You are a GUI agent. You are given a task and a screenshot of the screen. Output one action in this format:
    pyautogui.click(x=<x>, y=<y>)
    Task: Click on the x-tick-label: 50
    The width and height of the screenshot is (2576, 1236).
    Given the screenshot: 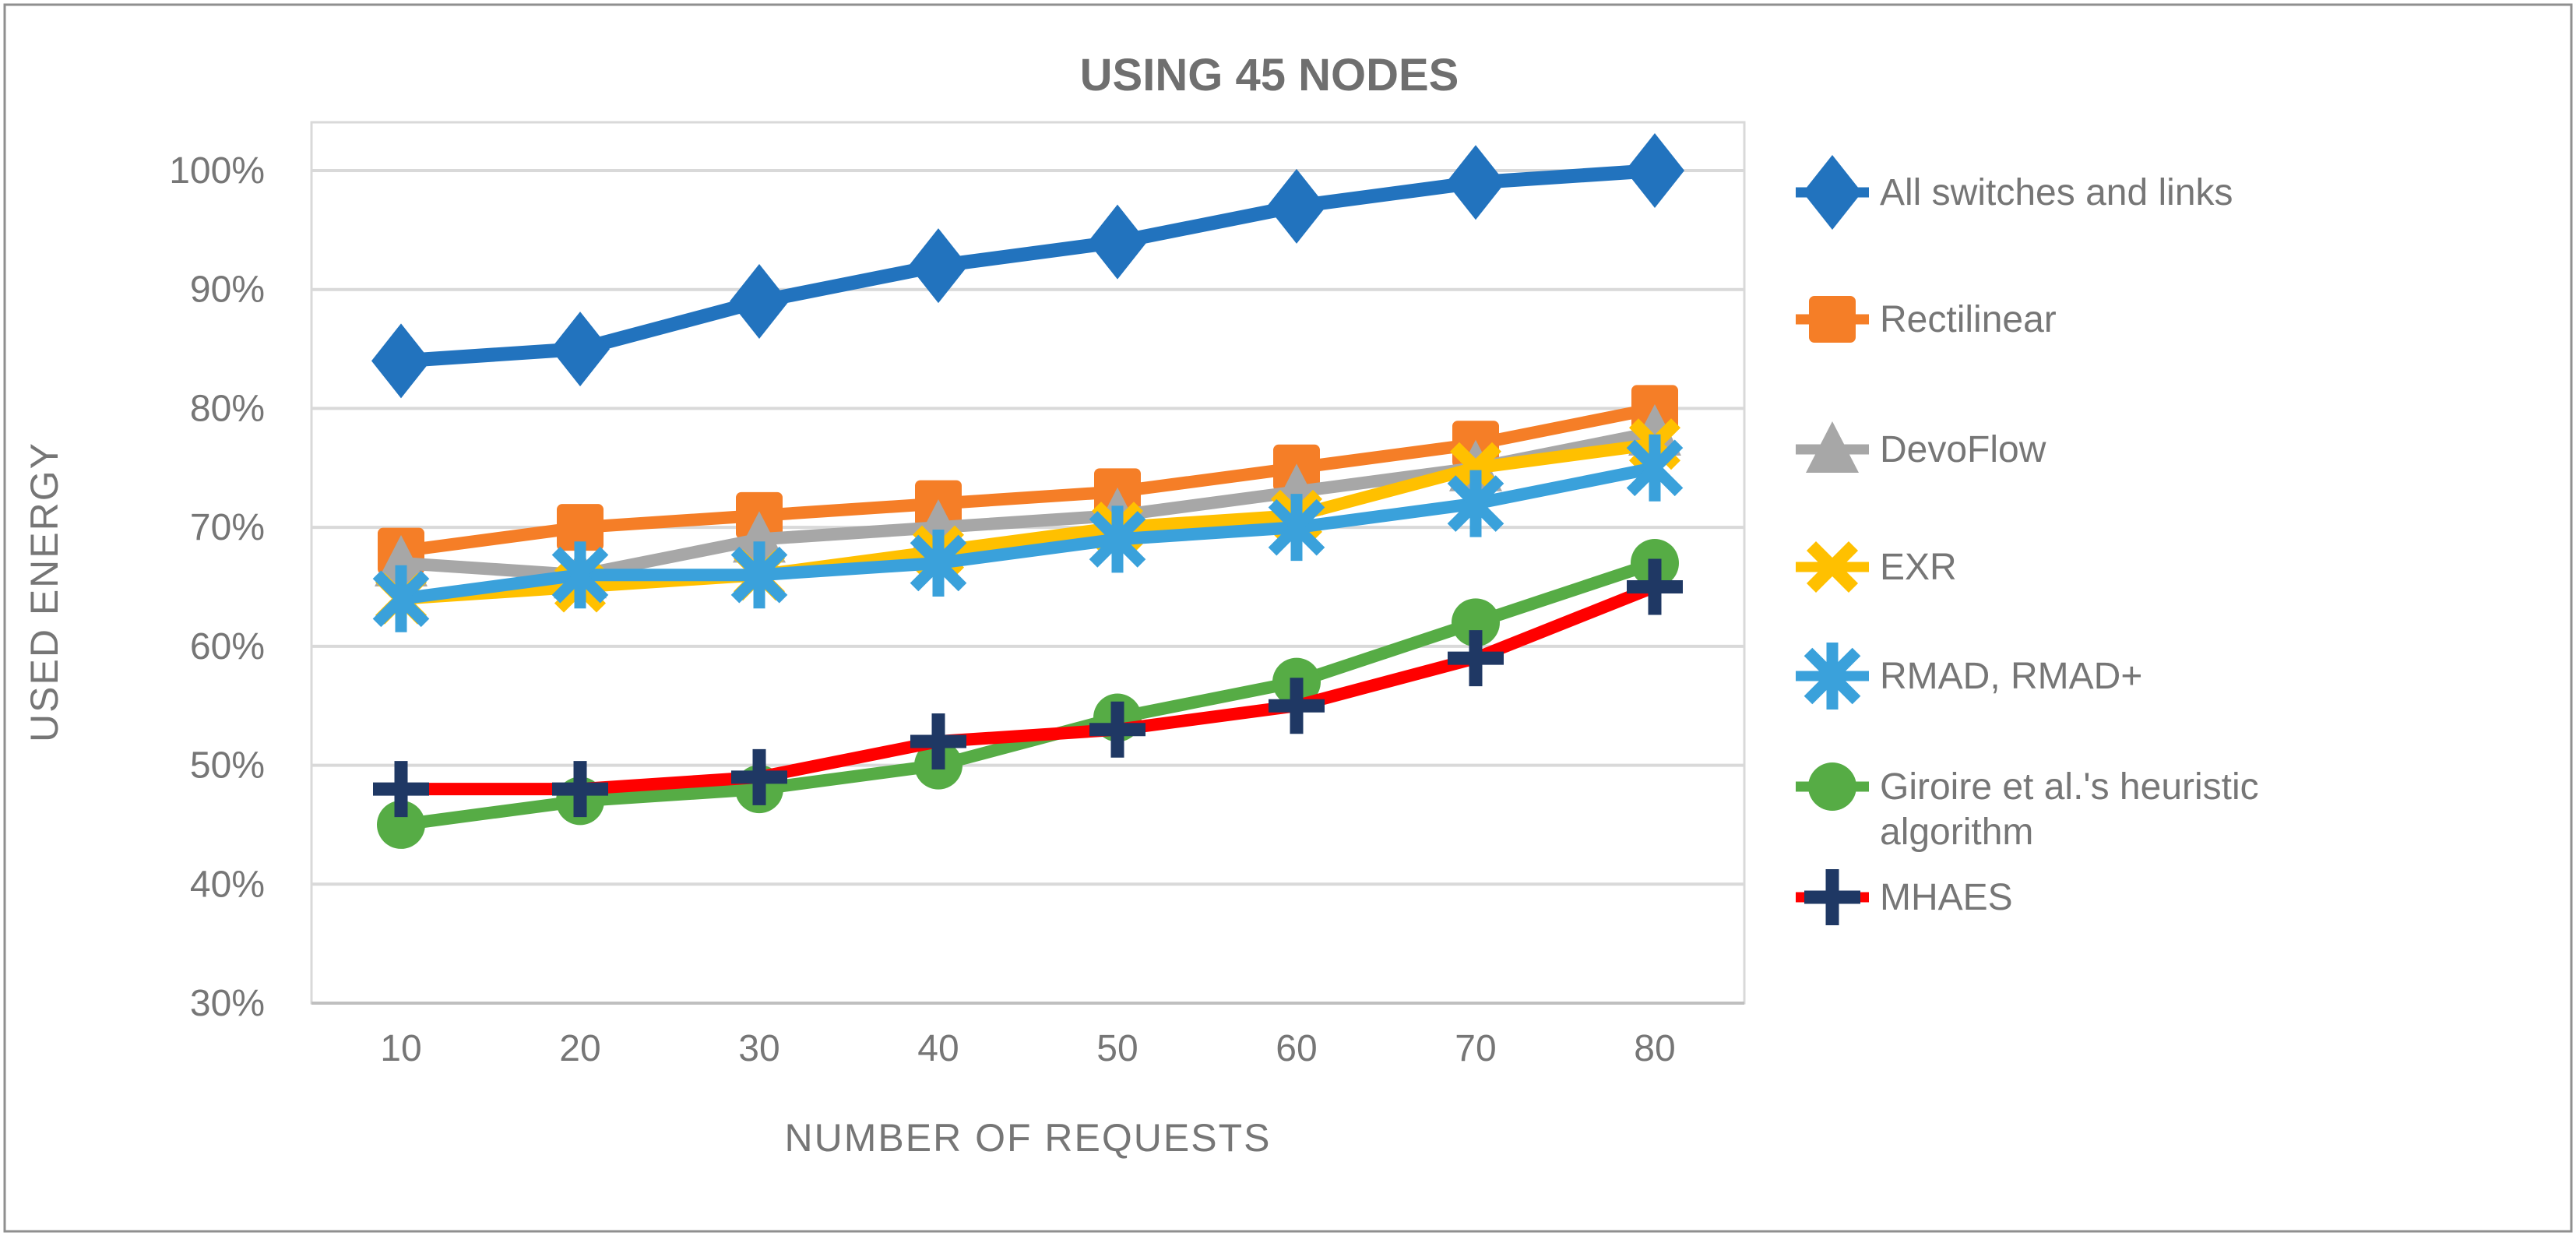 What is the action you would take?
    pyautogui.click(x=1117, y=1048)
    